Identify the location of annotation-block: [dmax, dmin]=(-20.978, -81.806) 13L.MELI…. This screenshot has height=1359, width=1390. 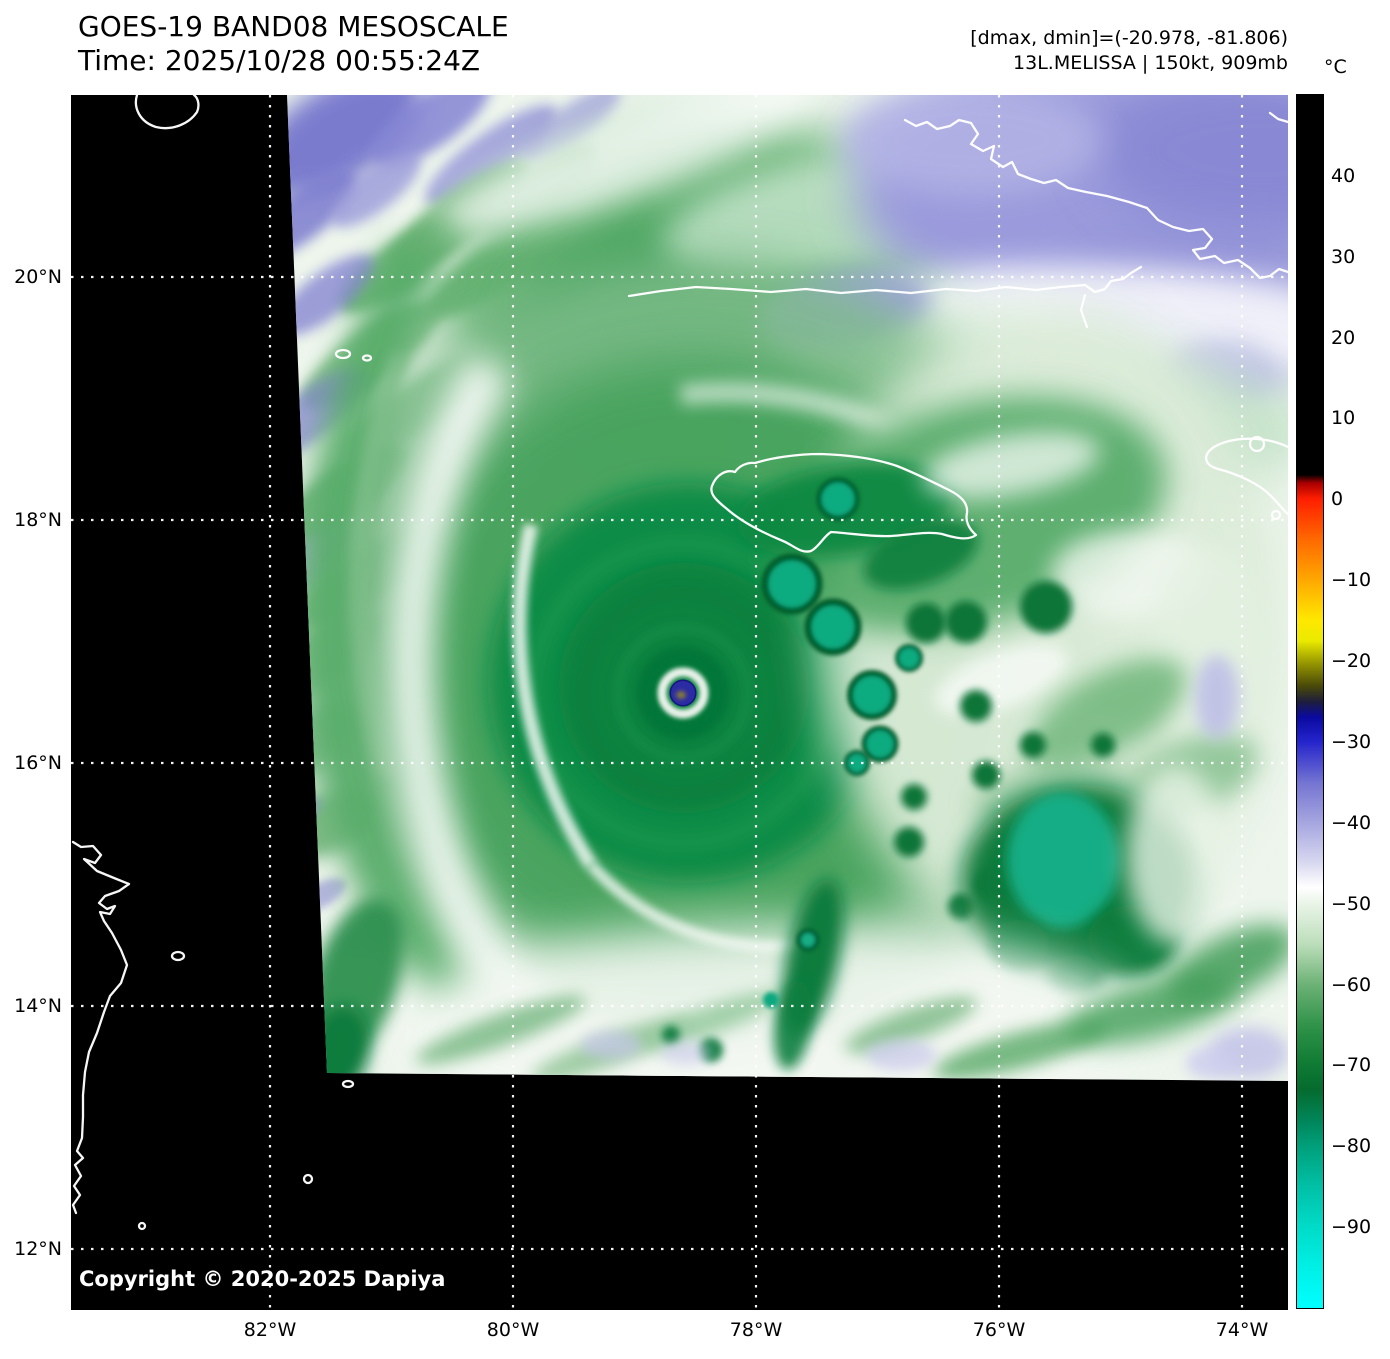
(1129, 51).